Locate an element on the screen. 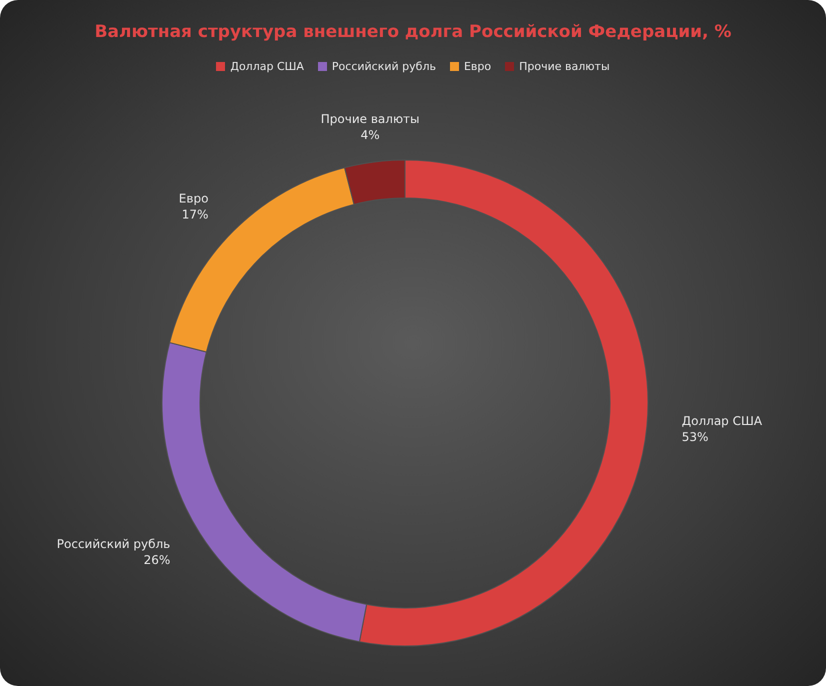 Image resolution: width=826 pixels, height=686 pixels. data-label: 53% is located at coordinates (695, 437).